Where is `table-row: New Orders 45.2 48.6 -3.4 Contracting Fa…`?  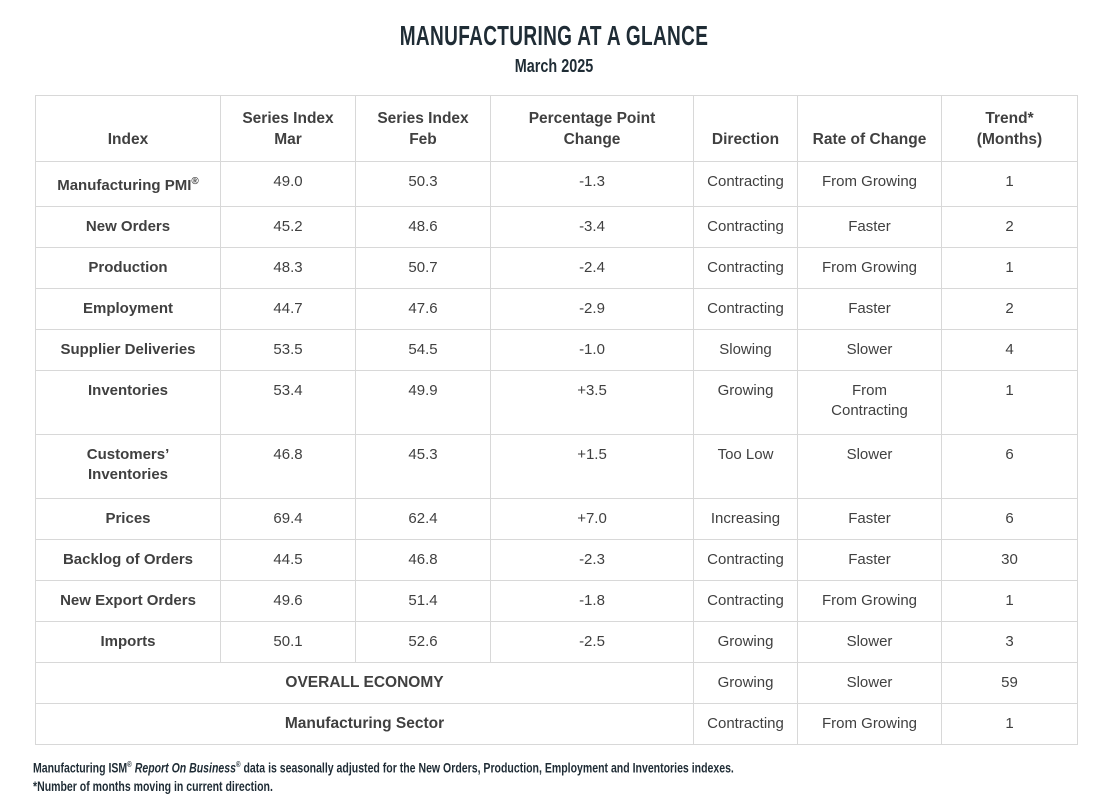
table-row: New Orders 45.2 48.6 -3.4 Contracting Fa… is located at coordinates (556, 227).